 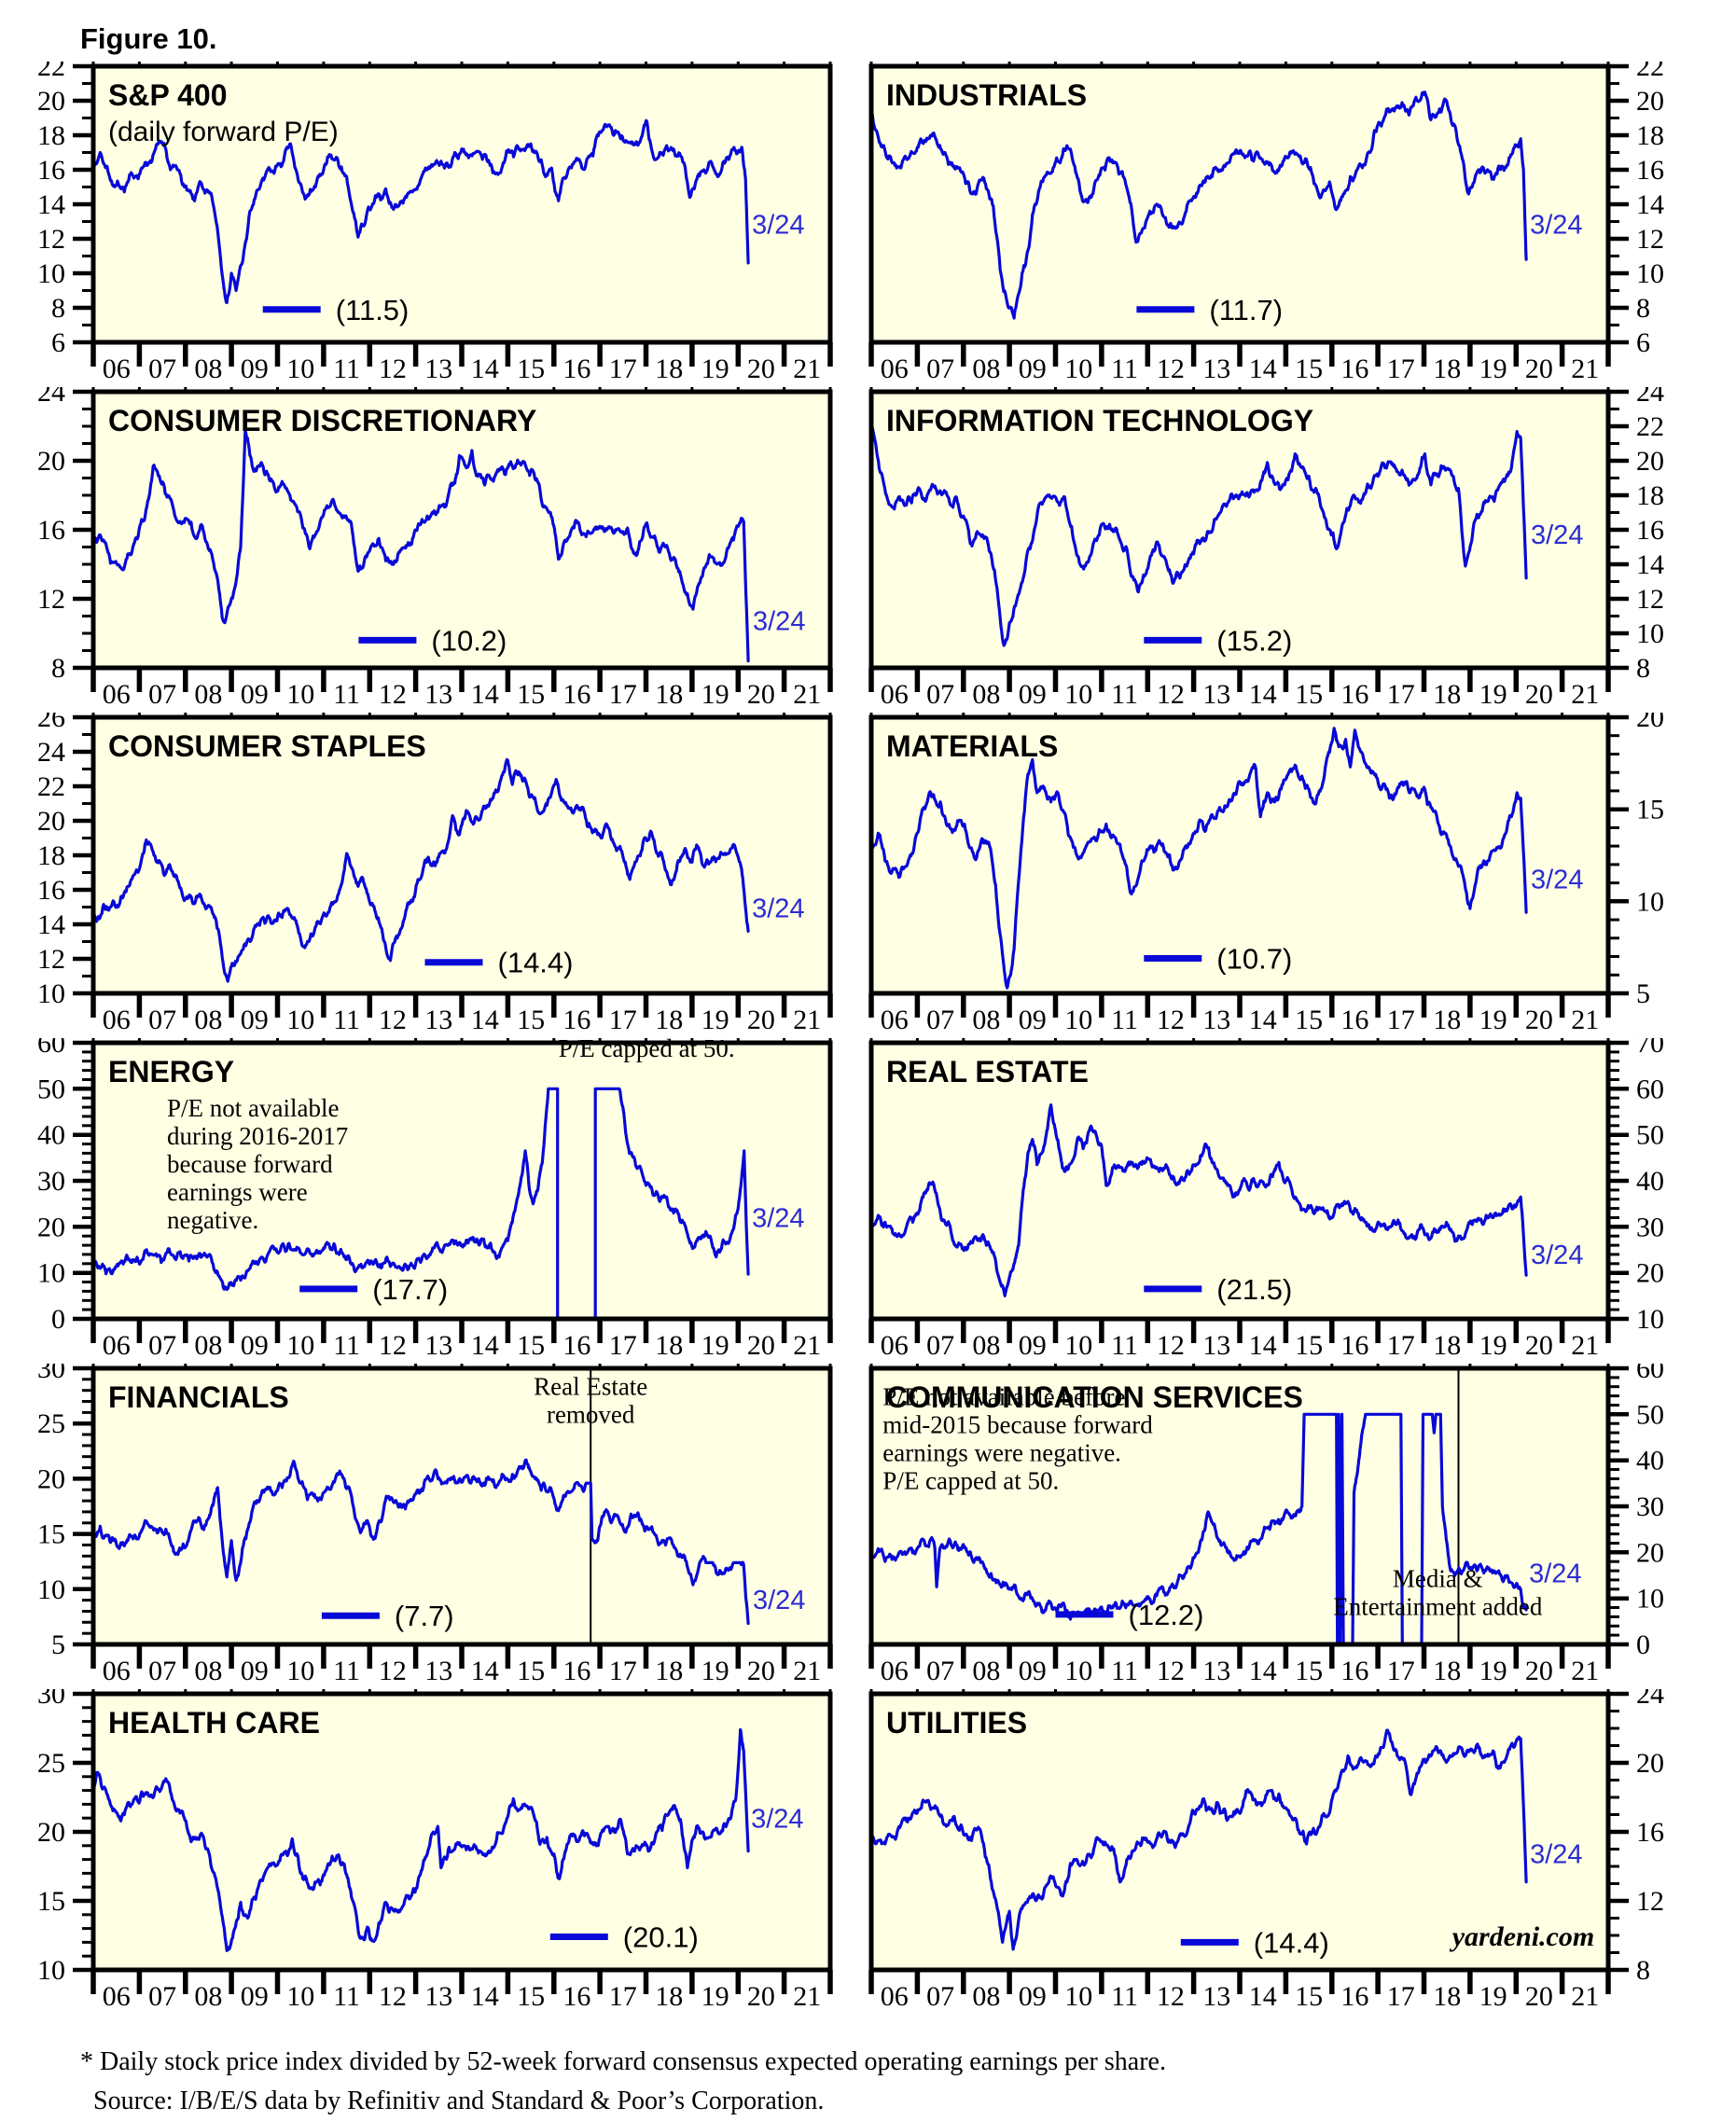 I want to click on annotation-text: earnings were, so click(x=237, y=1192).